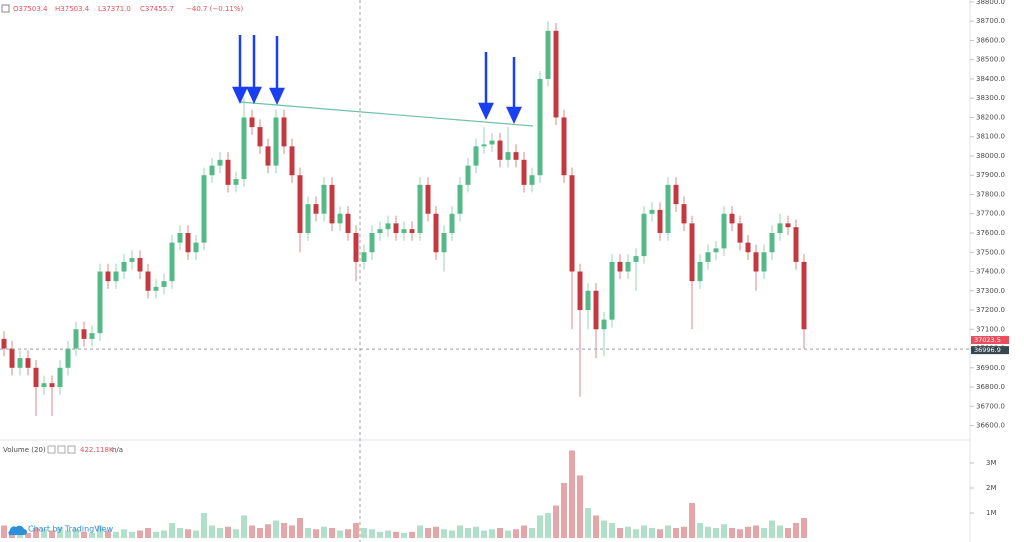  I want to click on volume-tick-label: 3M, so click(991, 463).